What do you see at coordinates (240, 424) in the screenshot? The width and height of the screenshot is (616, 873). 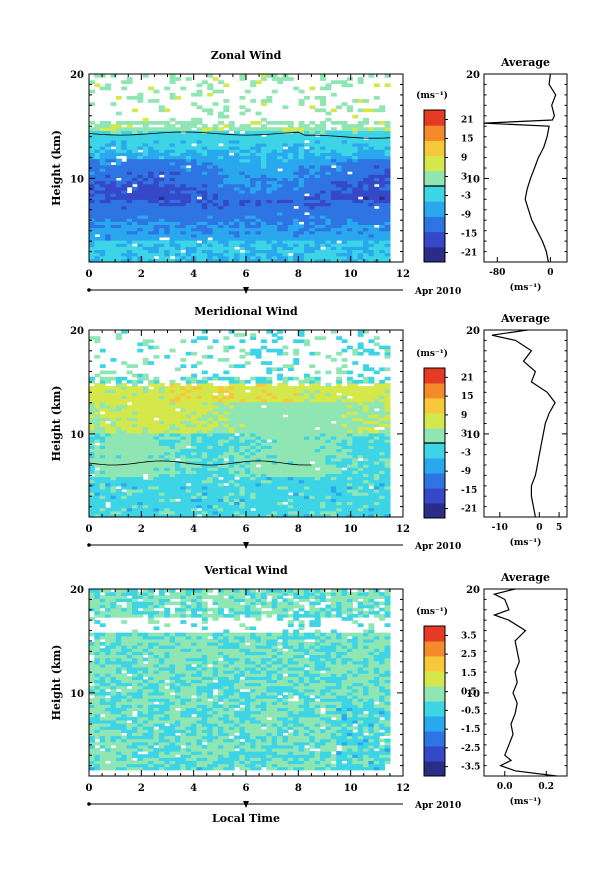 I see `heatmap-cells` at bounding box center [240, 424].